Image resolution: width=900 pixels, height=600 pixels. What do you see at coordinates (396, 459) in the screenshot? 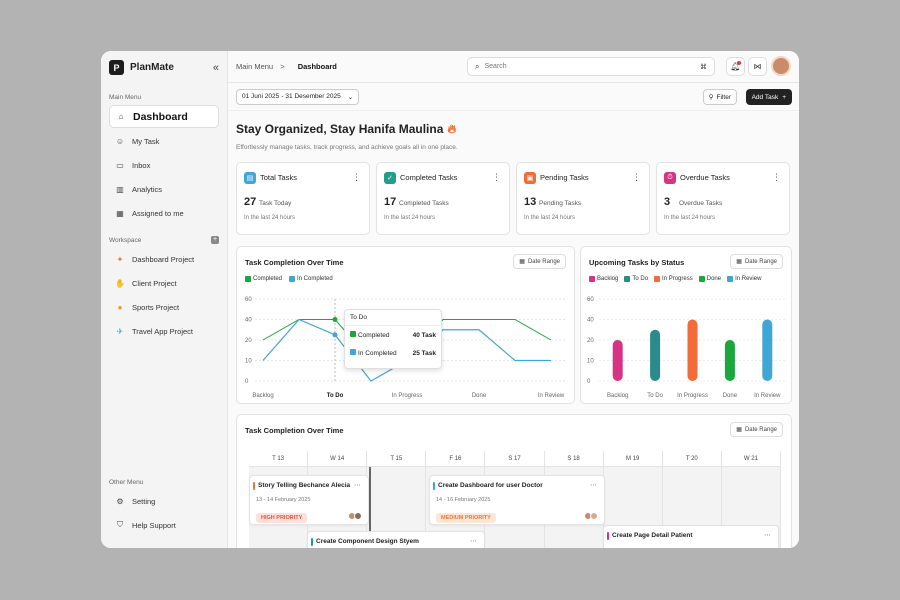
I see `timeline-day-label: T 15` at bounding box center [396, 459].